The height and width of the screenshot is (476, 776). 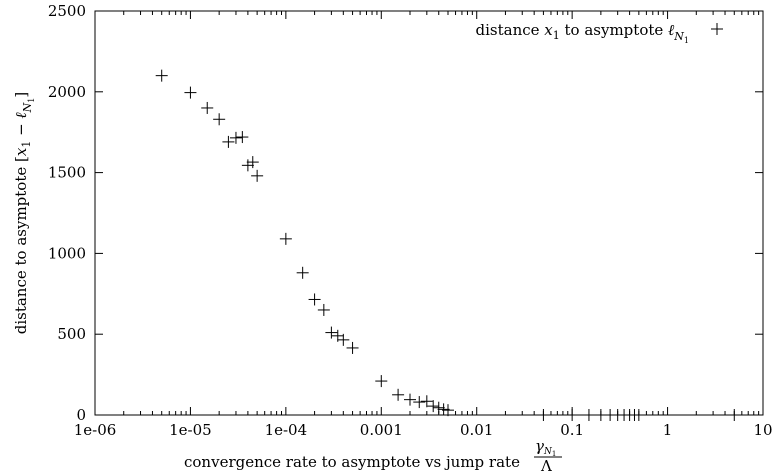 I want to click on x-tick-label: 1e-04, so click(x=286, y=430).